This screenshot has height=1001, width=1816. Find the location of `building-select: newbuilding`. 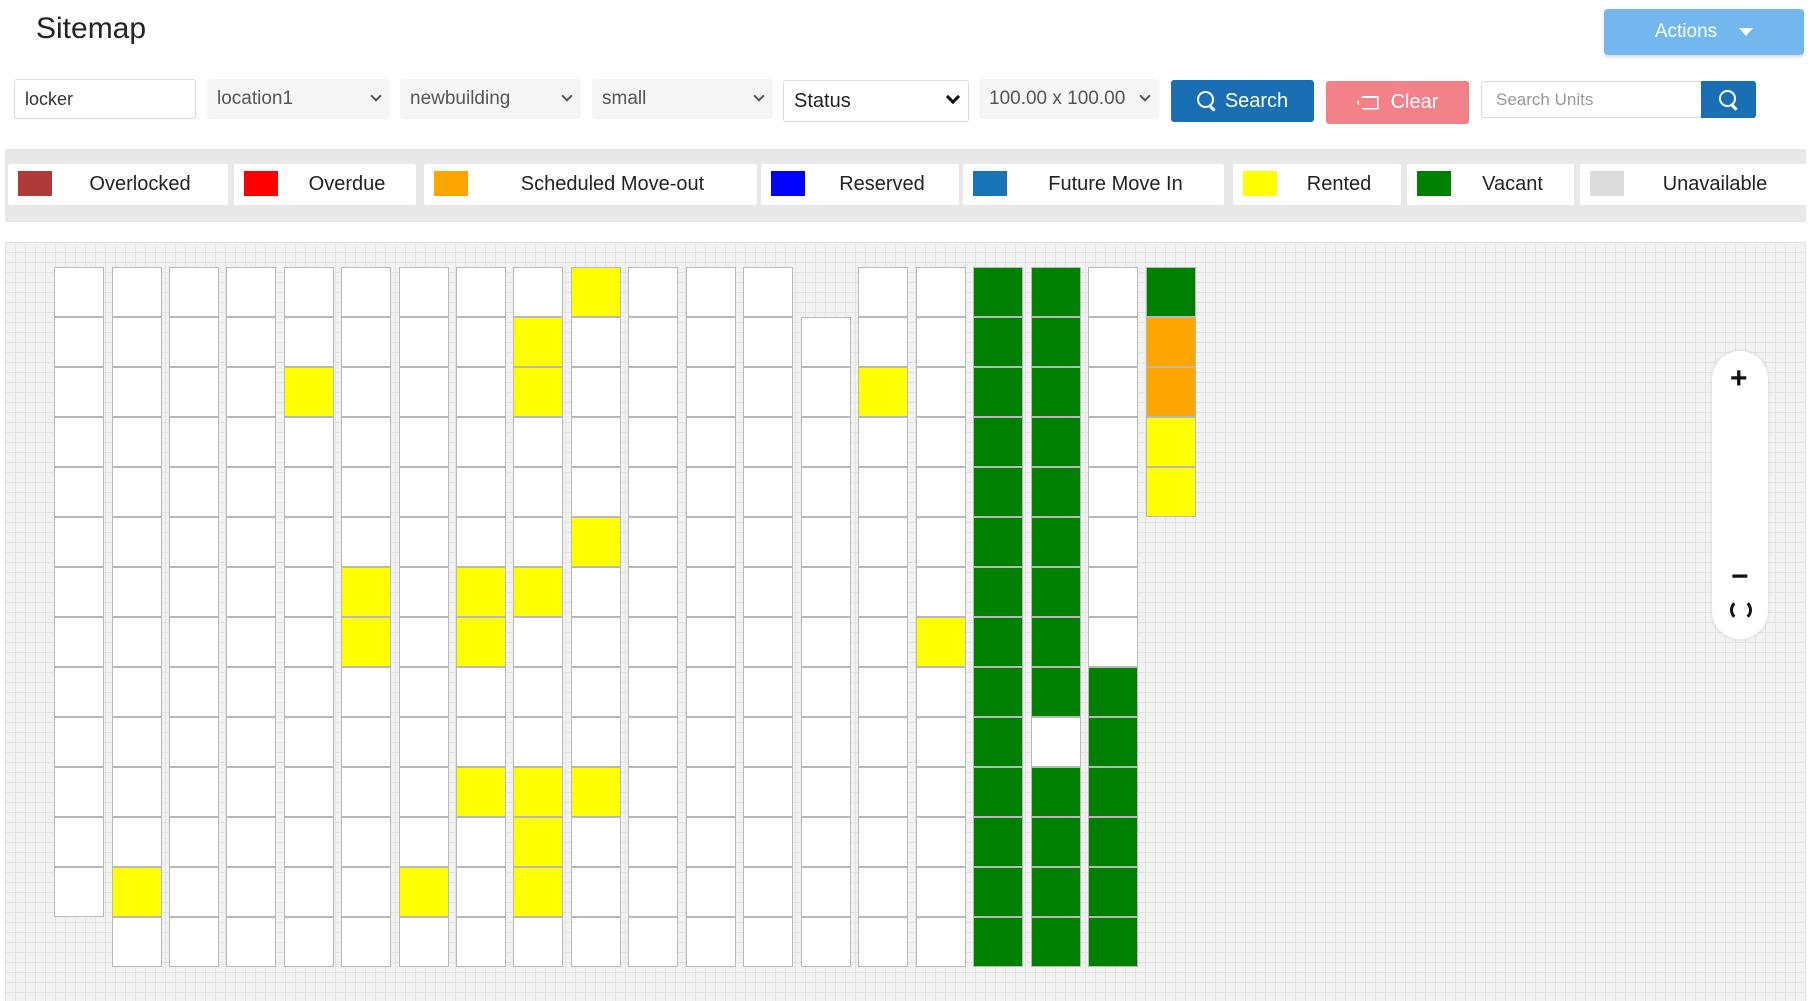

building-select: newbuilding is located at coordinates (490, 99).